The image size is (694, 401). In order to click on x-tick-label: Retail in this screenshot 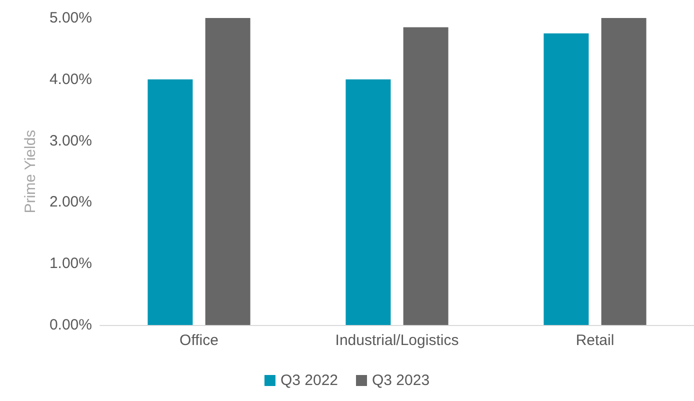, I will do `click(595, 340)`.